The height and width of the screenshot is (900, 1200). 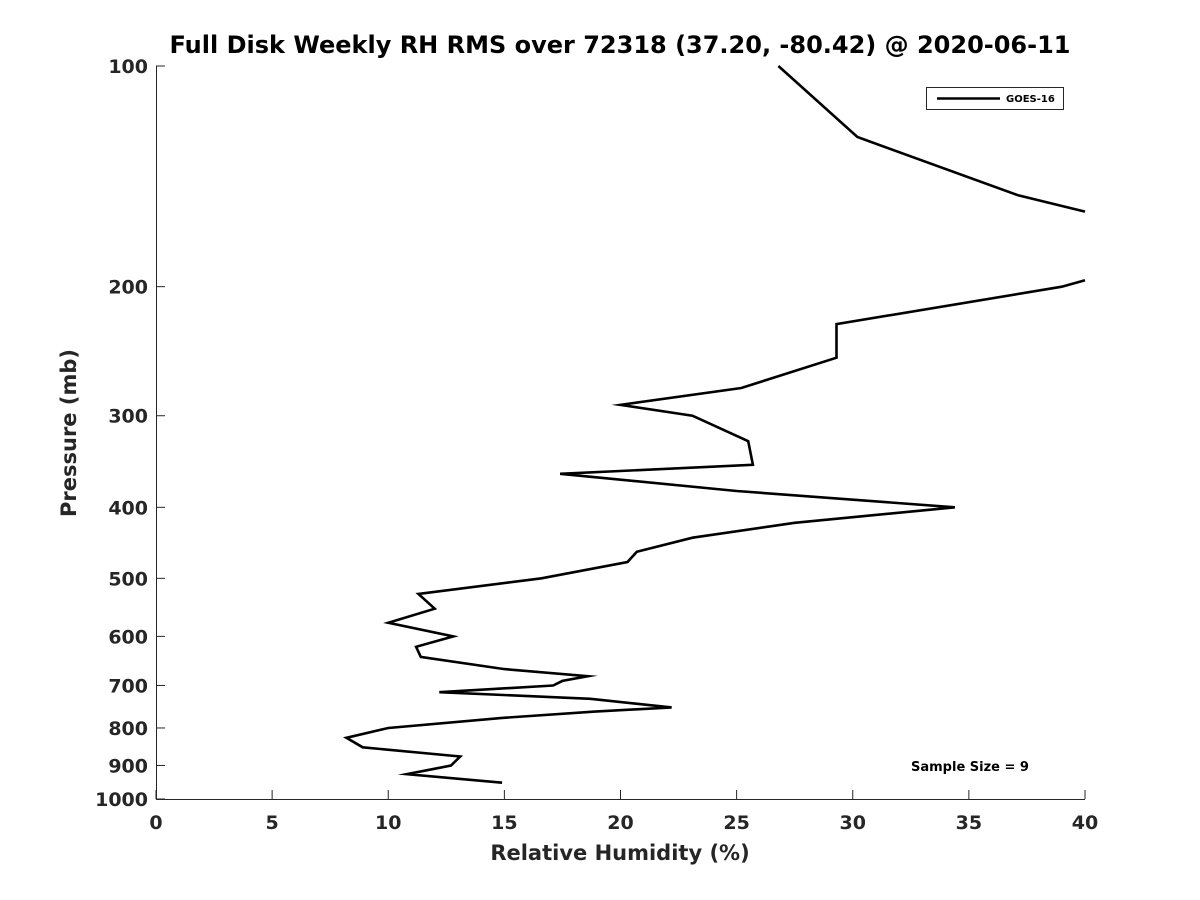 What do you see at coordinates (130, 433) in the screenshot?
I see `y-ticks: 100 200 300 400 500 600 700 800 900 1000` at bounding box center [130, 433].